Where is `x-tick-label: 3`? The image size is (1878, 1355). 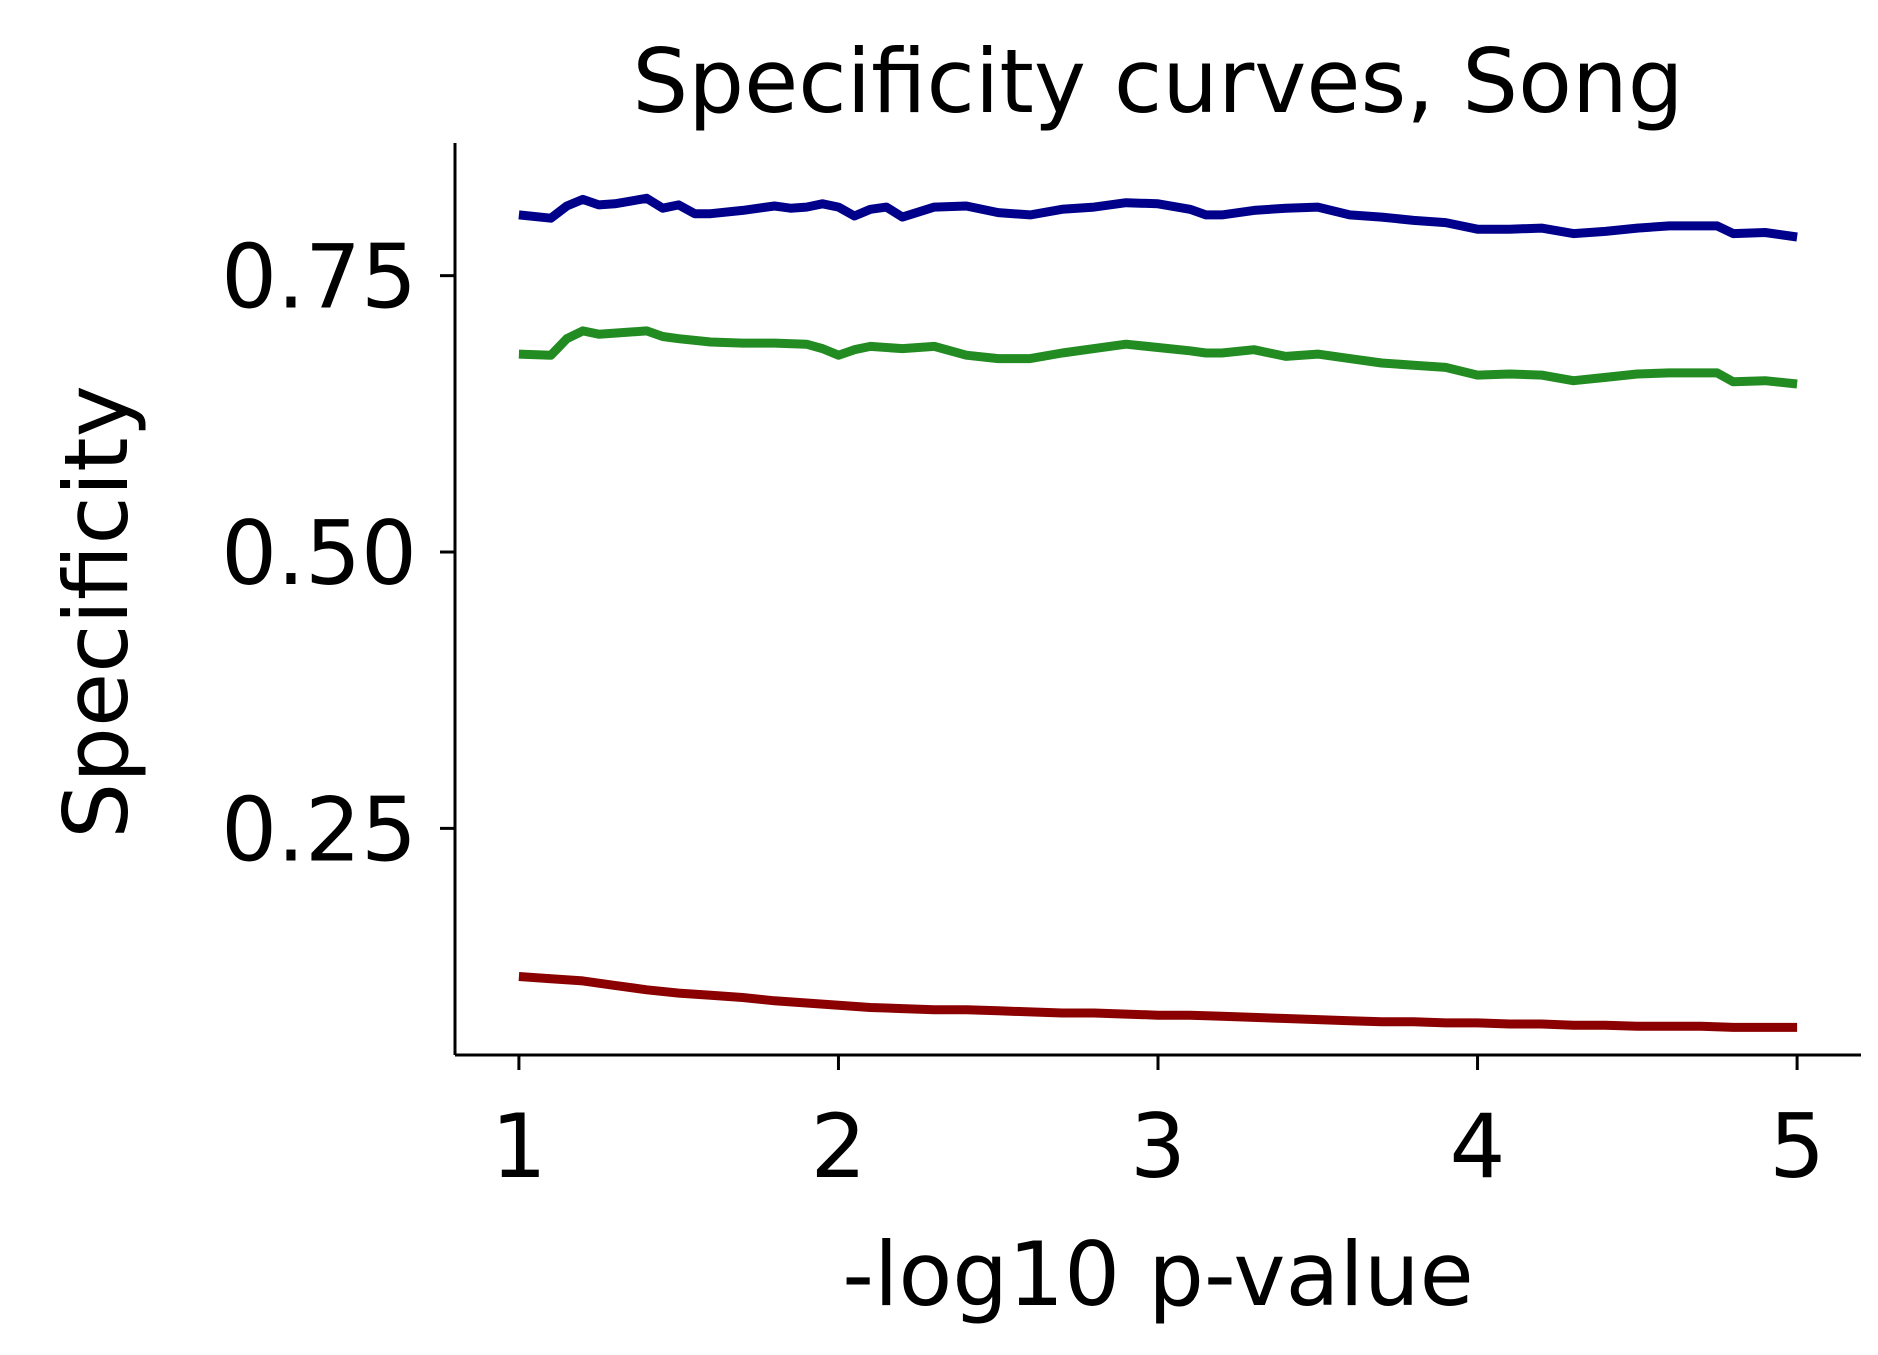
x-tick-label: 3 is located at coordinates (1158, 1146).